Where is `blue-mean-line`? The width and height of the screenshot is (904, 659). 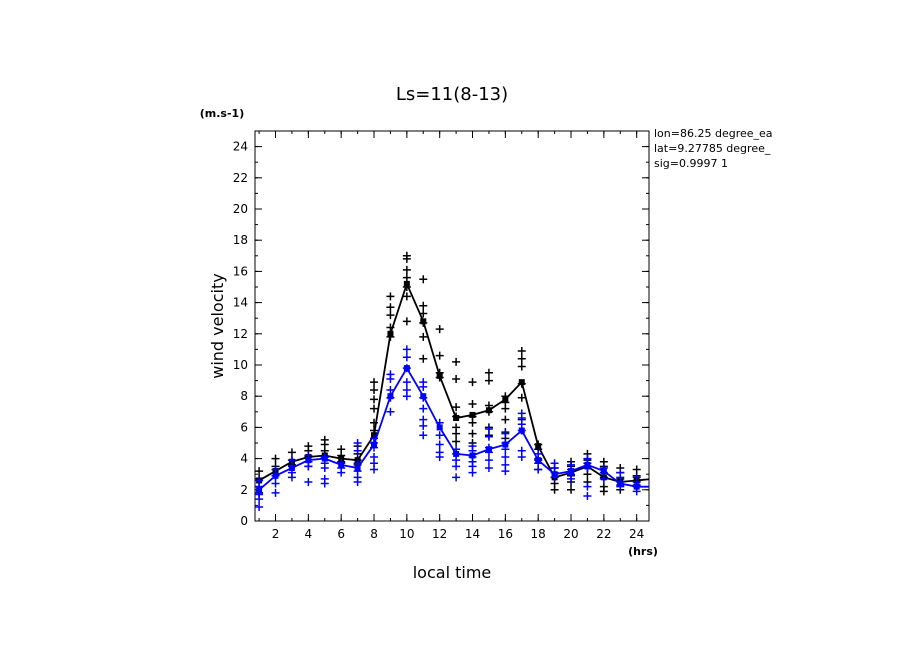
blue-mean-line is located at coordinates (453, 428).